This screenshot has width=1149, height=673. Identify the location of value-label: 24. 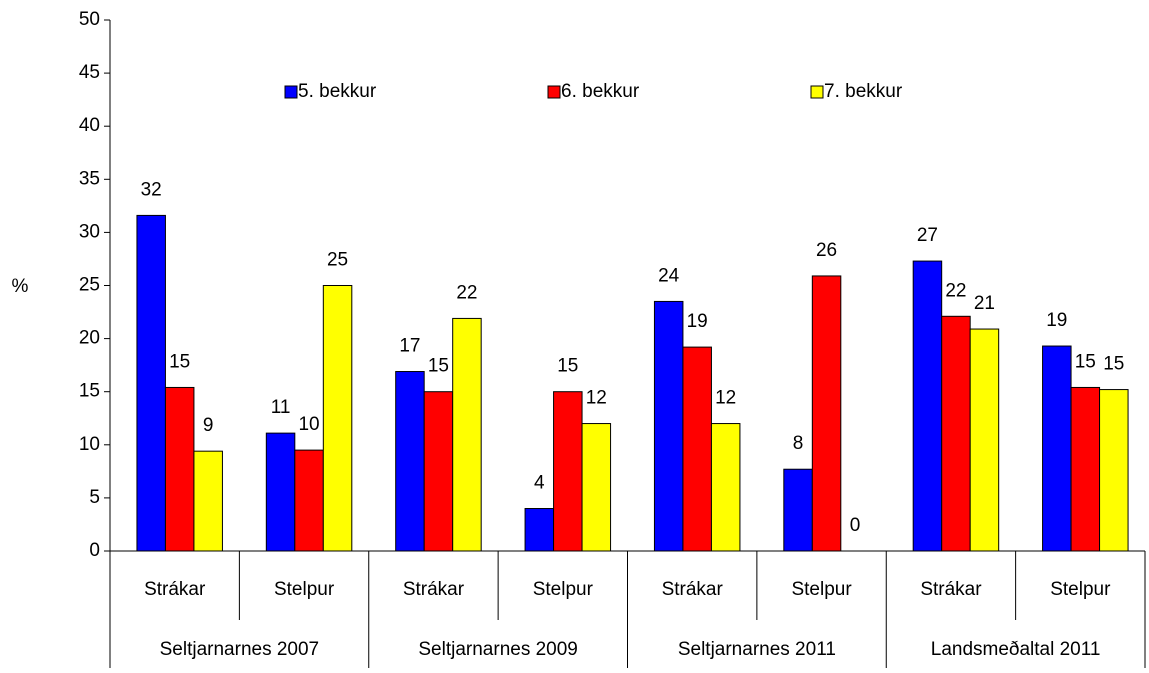
(669, 275).